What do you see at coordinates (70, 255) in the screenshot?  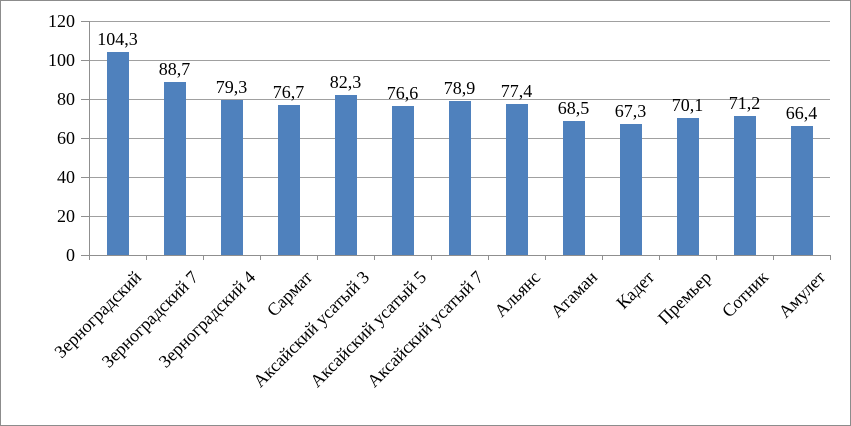 I see `y-axis-label: 0` at bounding box center [70, 255].